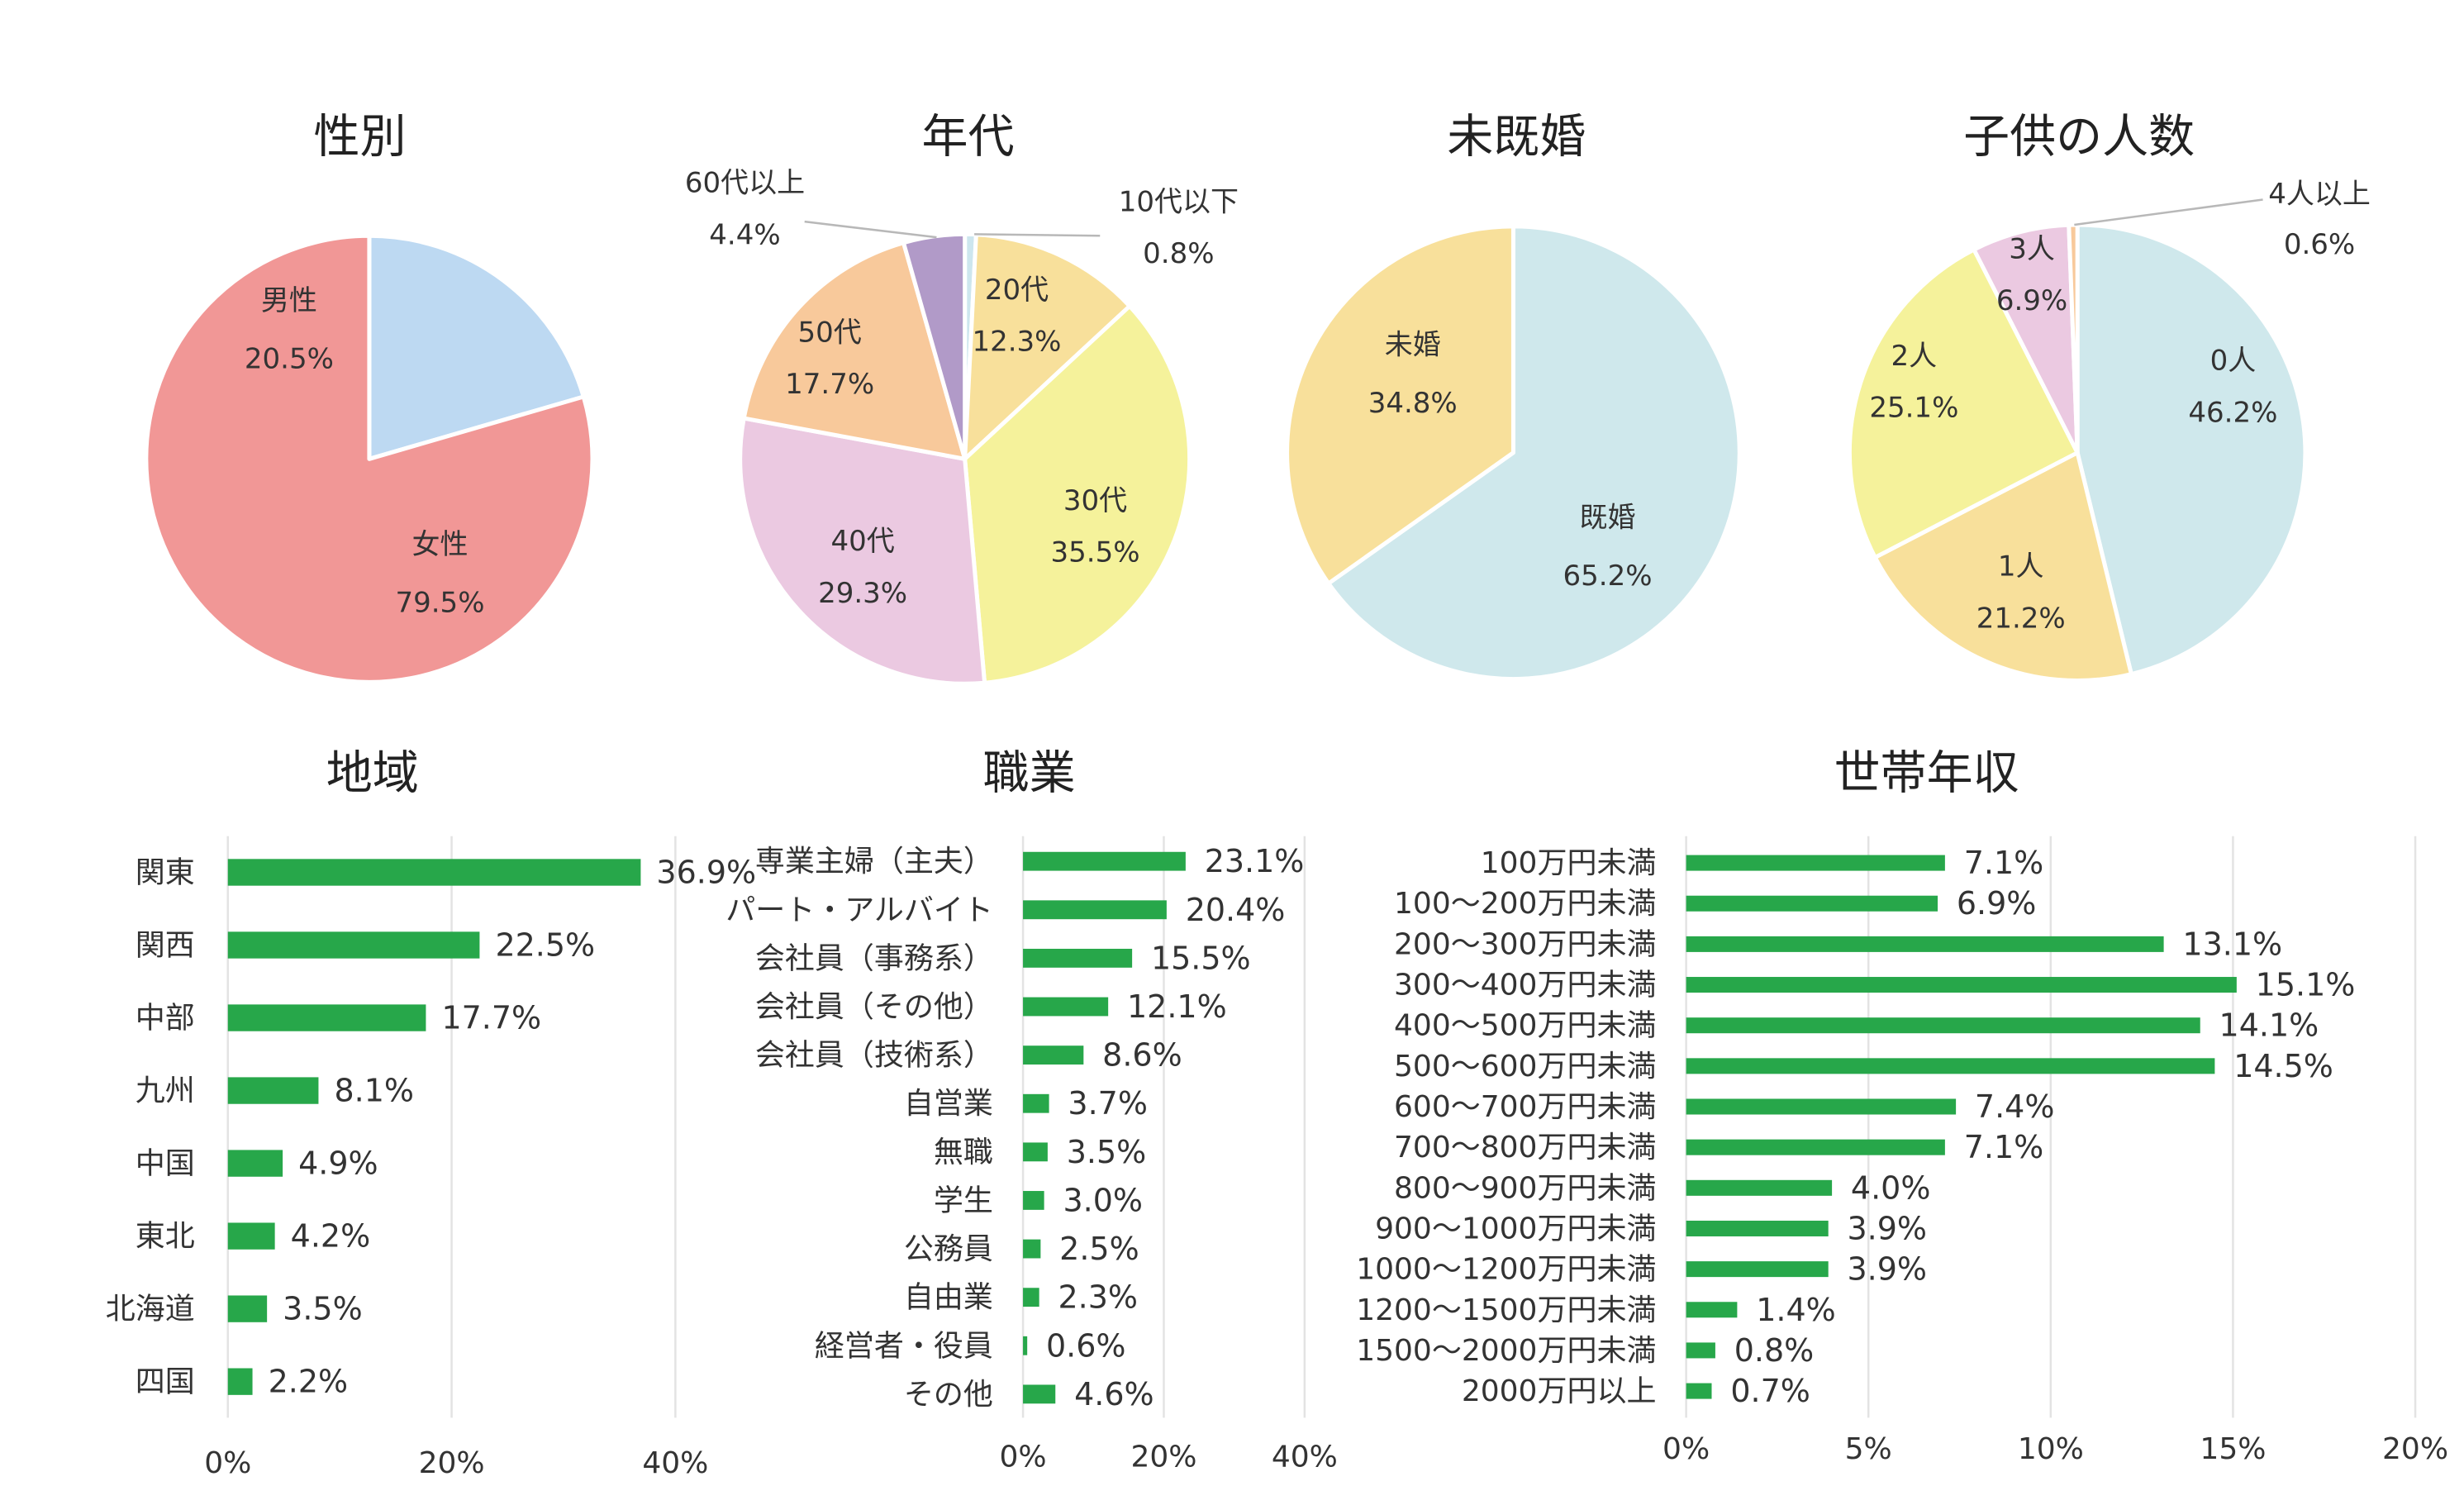 The width and height of the screenshot is (2464, 1486). Describe the element at coordinates (859, 910) in the screenshot. I see `category-label: パート・アルバイト` at that location.